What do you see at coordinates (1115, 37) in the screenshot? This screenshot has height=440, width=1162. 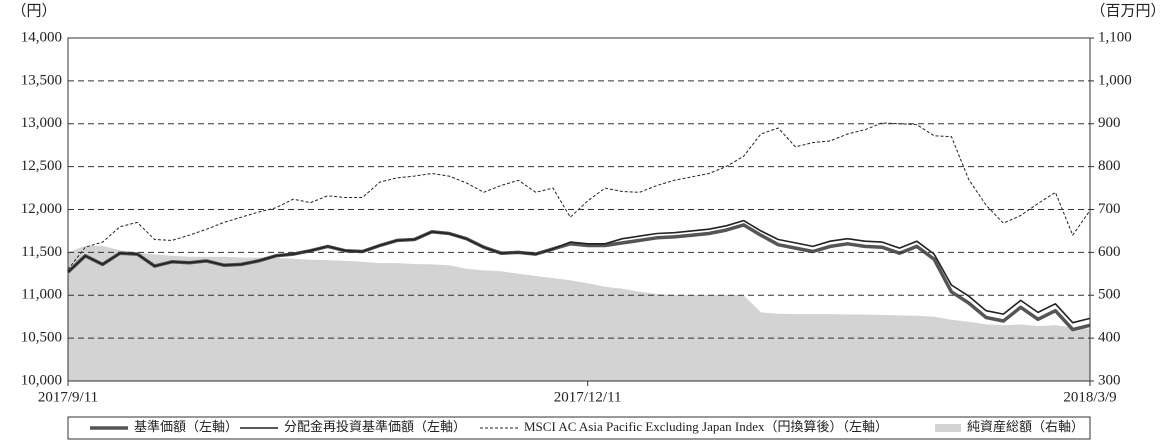 I see `y2-tick-label: 1,100` at bounding box center [1115, 37].